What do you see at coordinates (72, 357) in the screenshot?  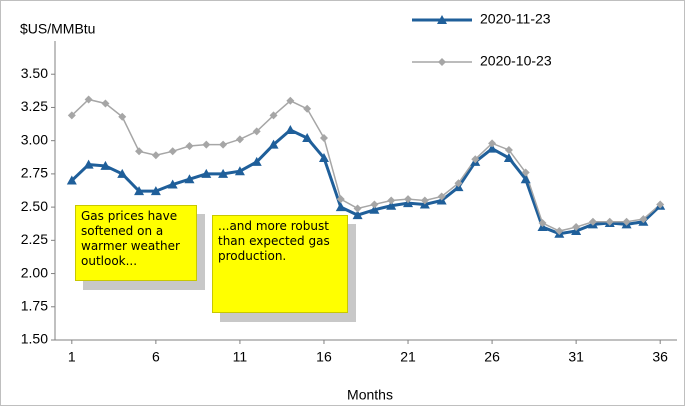 I see `x-tick-label: 1` at bounding box center [72, 357].